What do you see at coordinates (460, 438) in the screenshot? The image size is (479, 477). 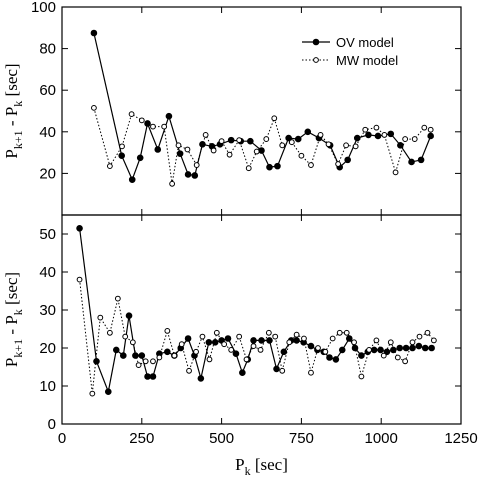 I see `x-tick-label: 1250` at bounding box center [460, 438].